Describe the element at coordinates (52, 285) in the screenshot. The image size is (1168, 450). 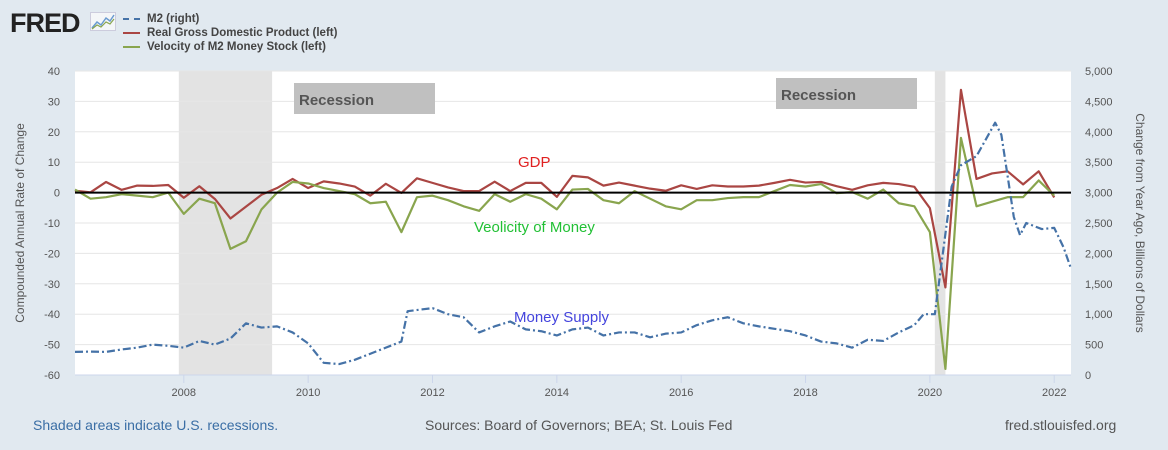
I see `y-tick-label-left: -30` at that location.